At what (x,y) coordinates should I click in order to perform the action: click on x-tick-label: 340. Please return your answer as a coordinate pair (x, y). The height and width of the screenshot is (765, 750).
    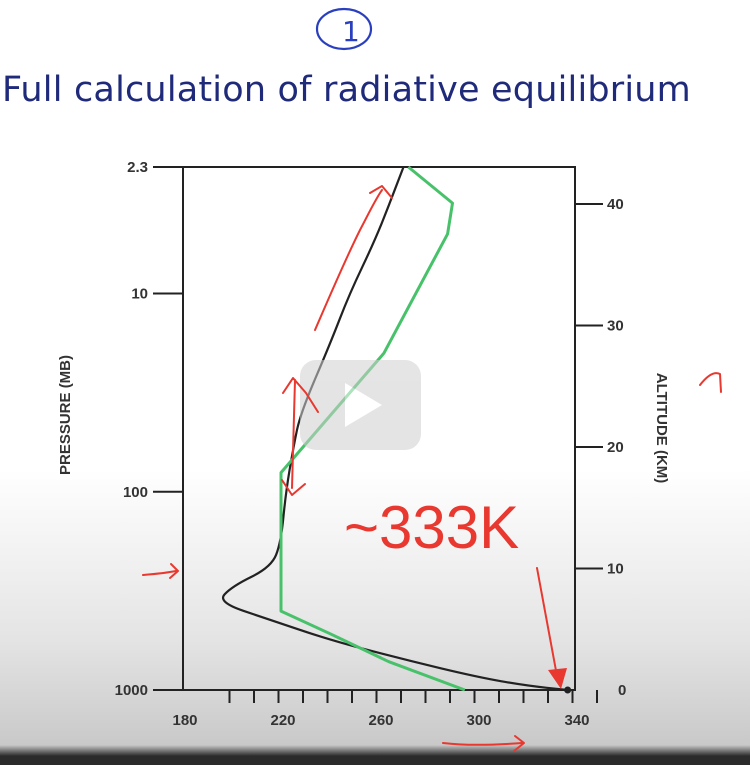
    Looking at the image, I should click on (576, 720).